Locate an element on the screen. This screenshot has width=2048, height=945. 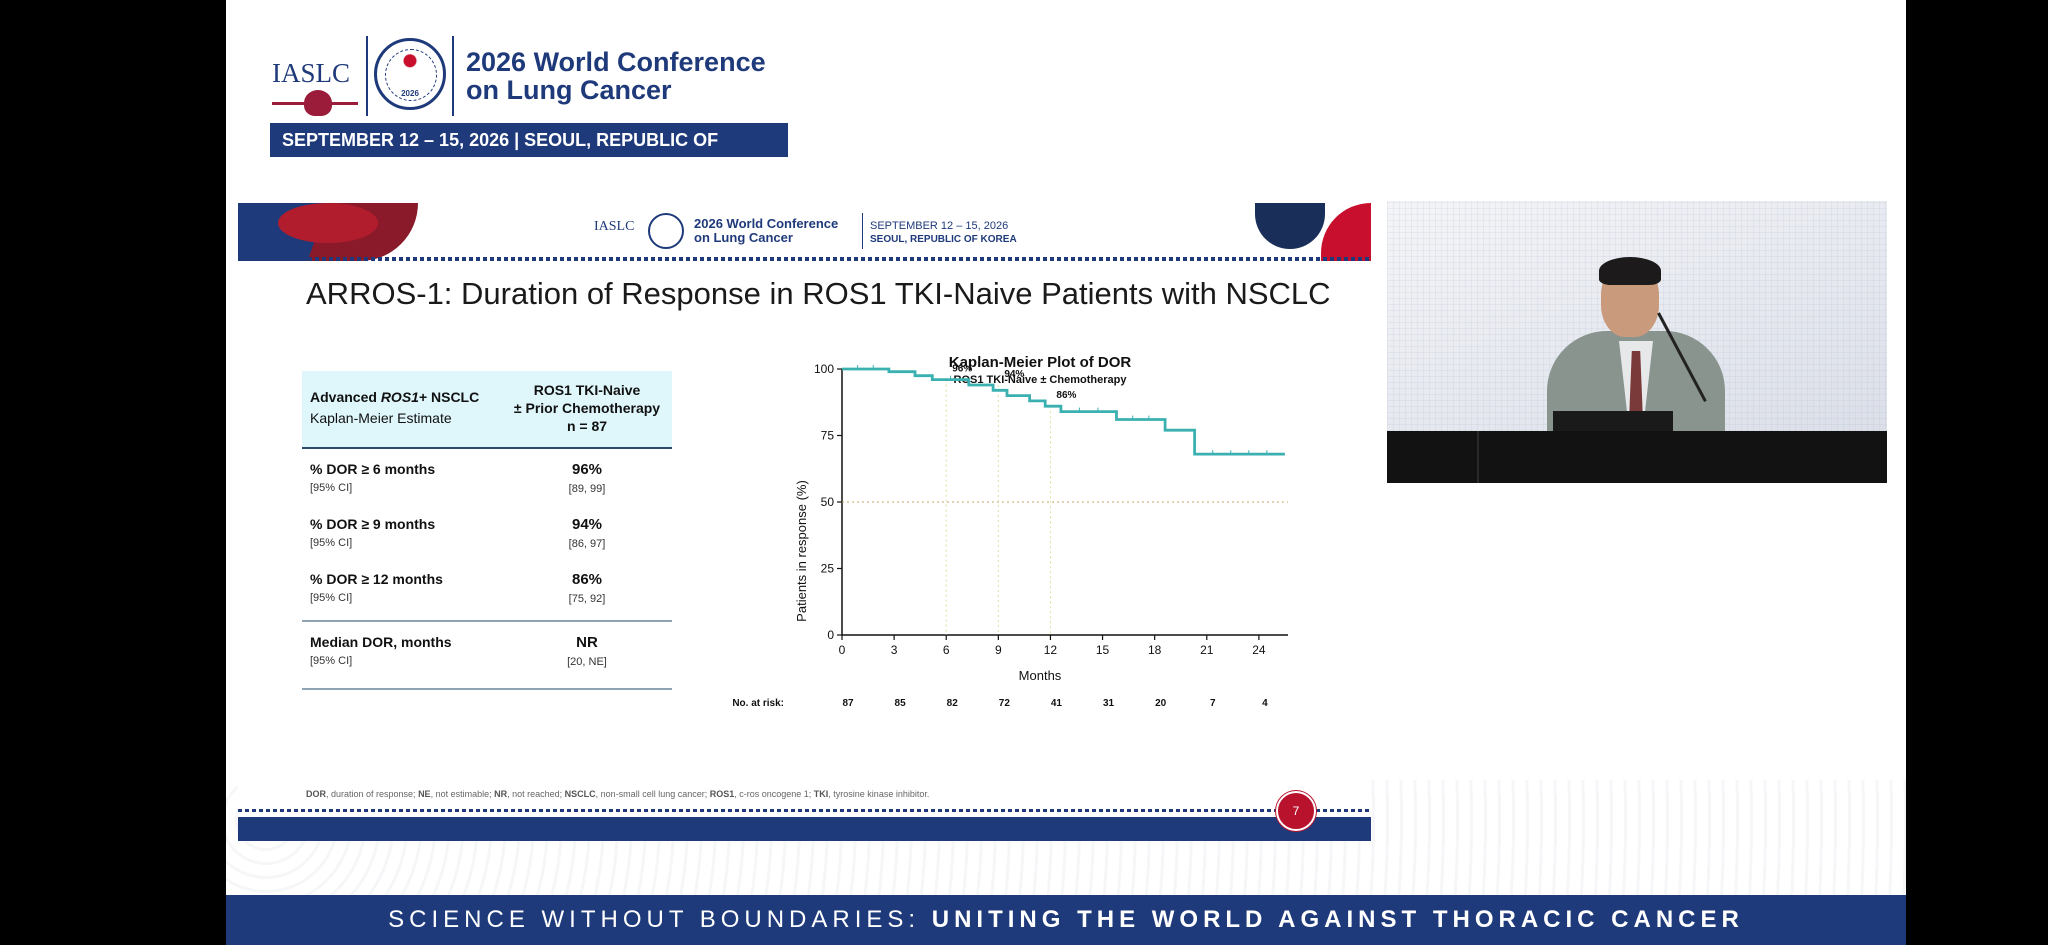
conference-seal-icon: 2026 is located at coordinates (410, 74).